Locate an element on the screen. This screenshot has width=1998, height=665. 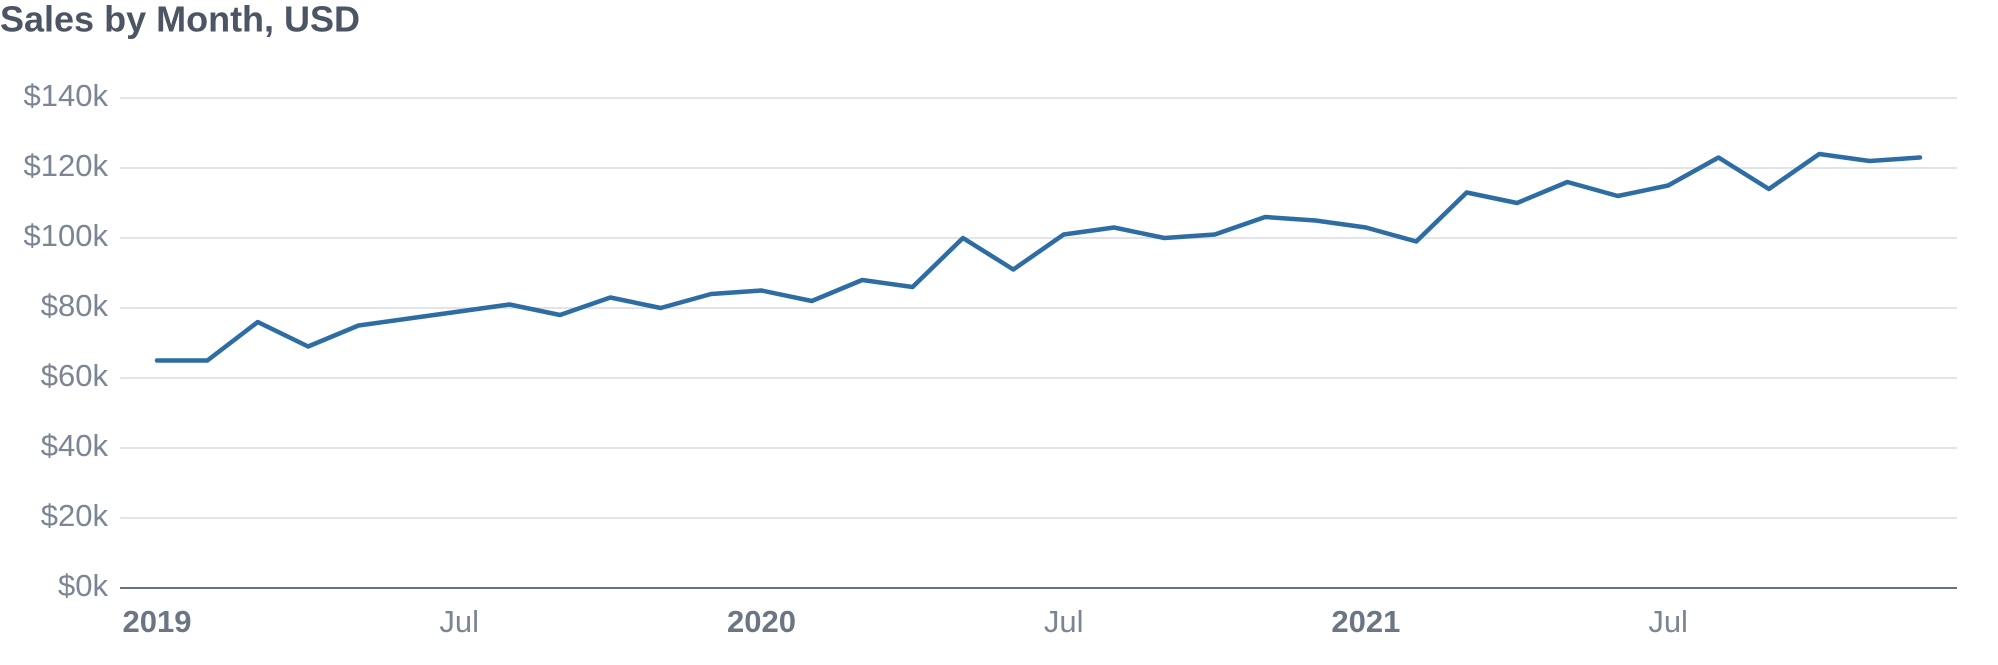
y-tick-label: $40k is located at coordinates (75, 445).